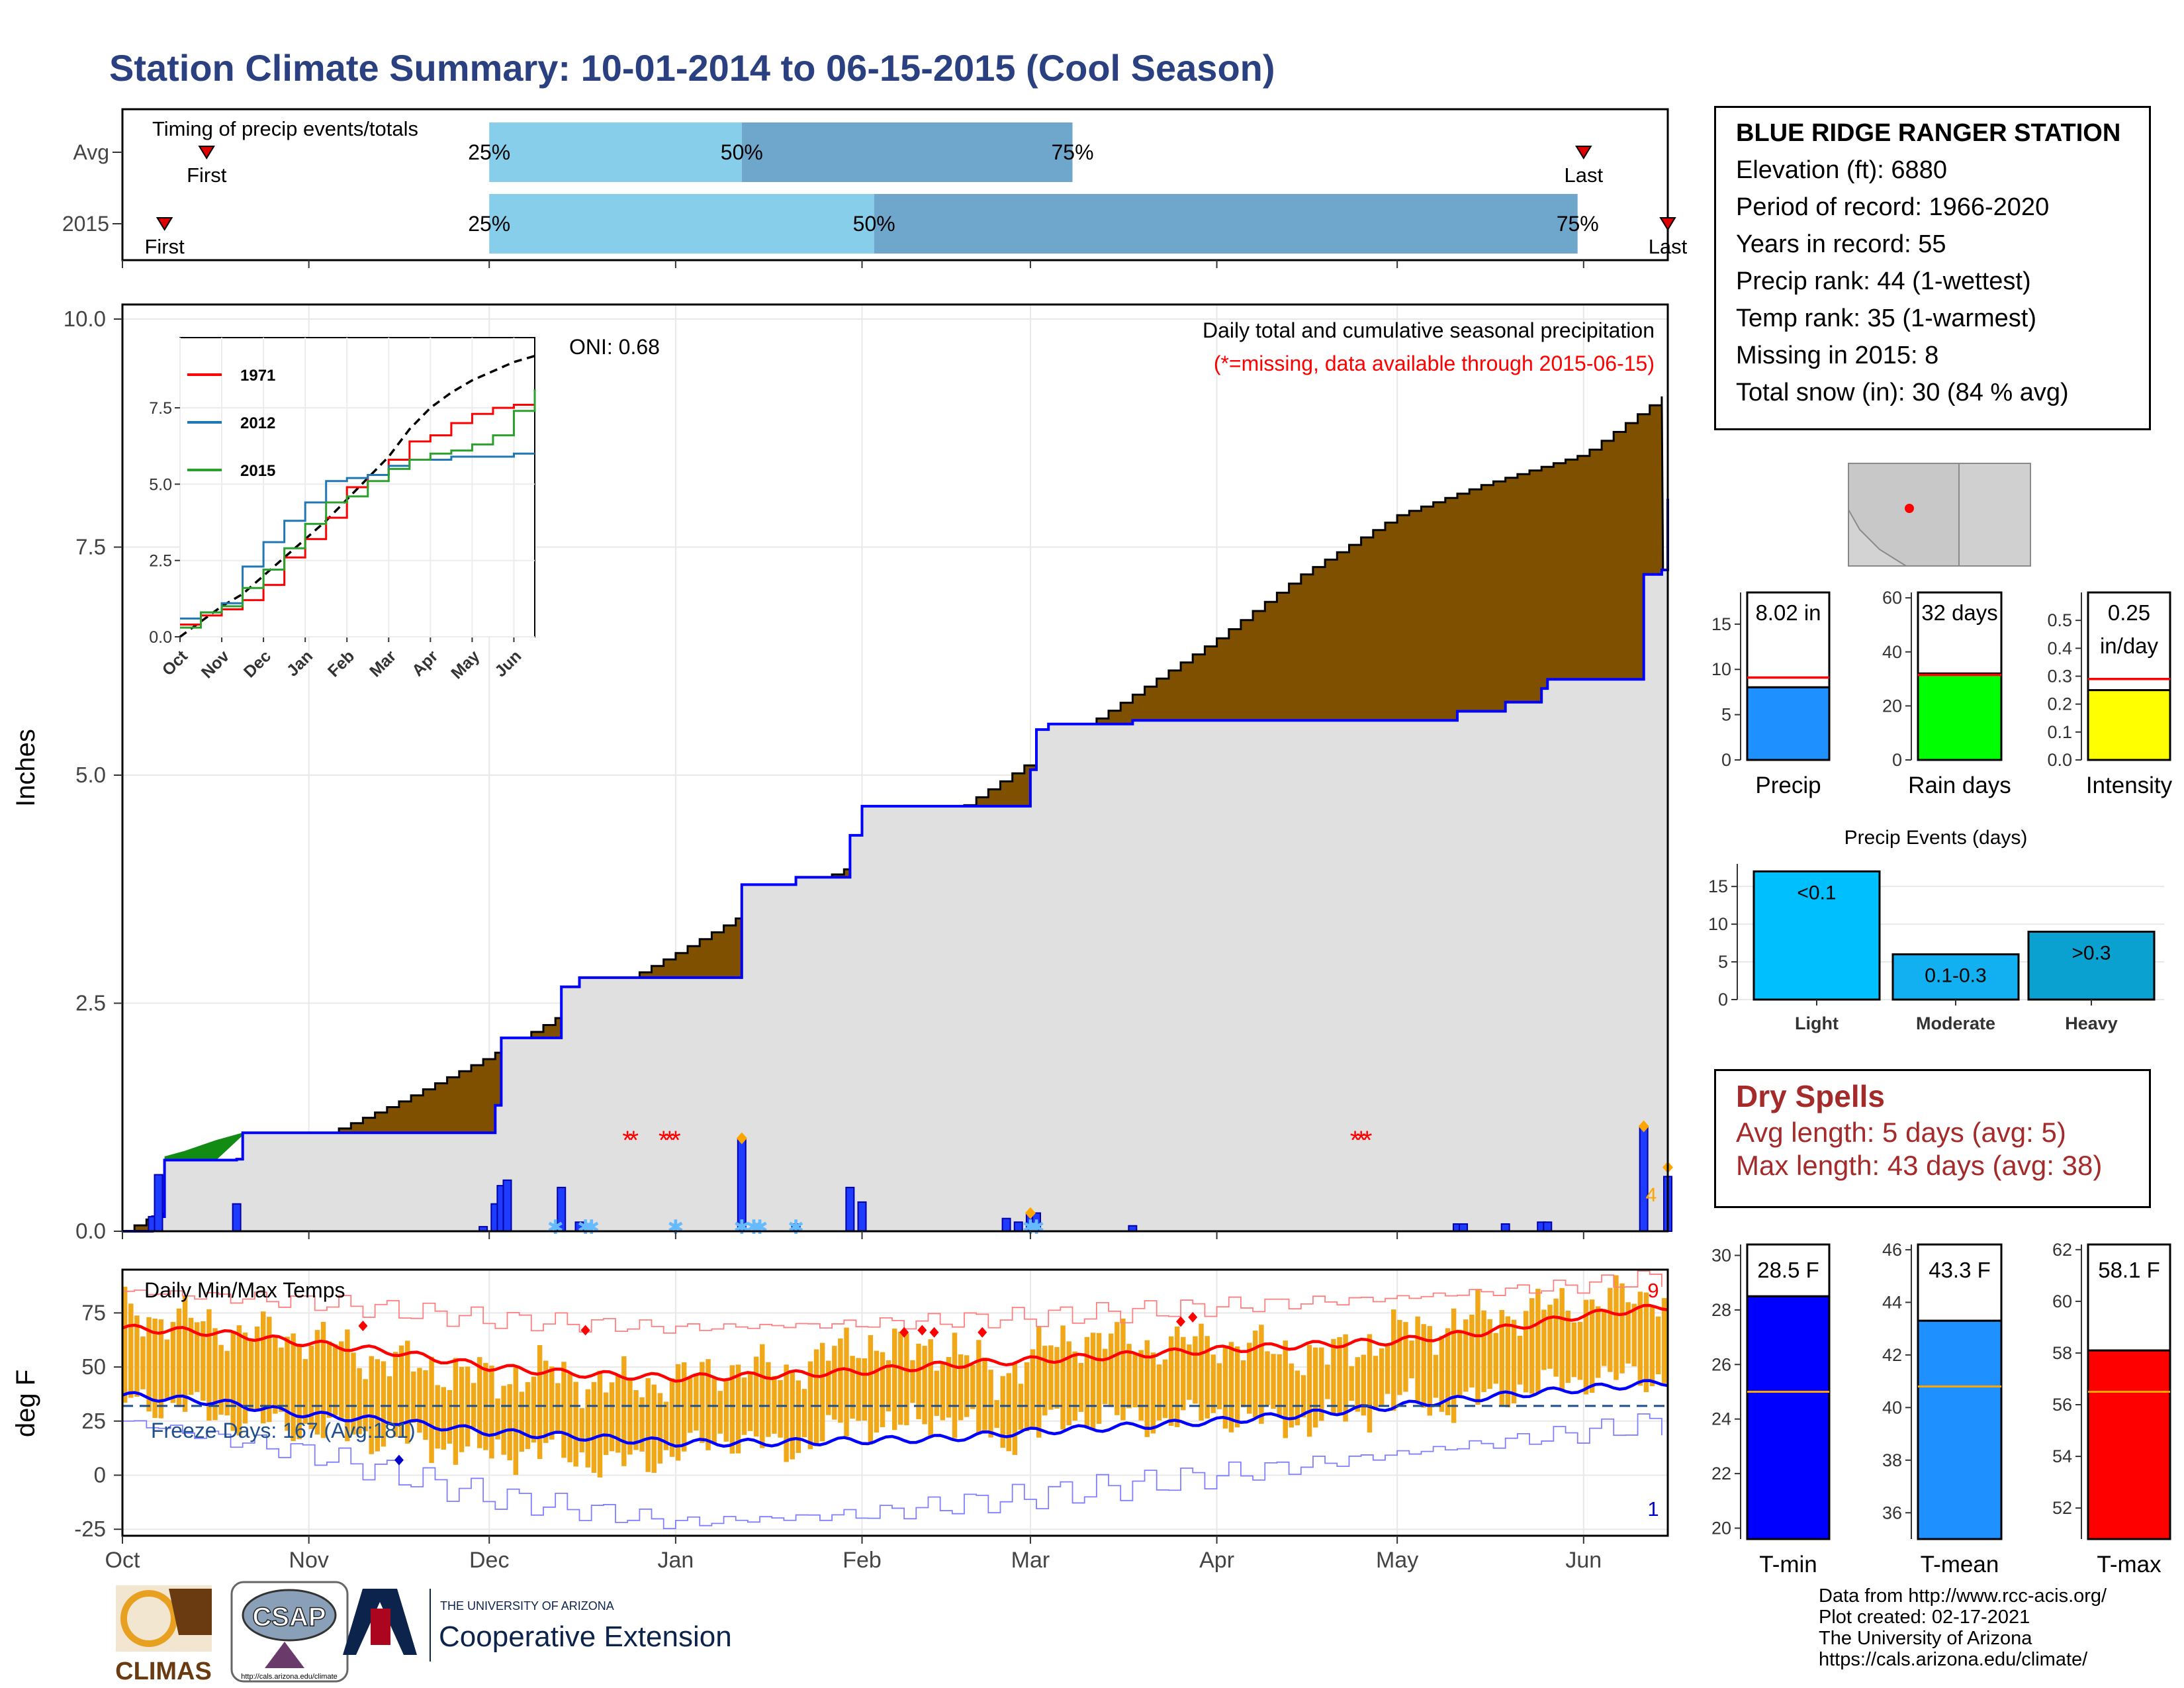 The width and height of the screenshot is (2184, 1688). What do you see at coordinates (160, 408) in the screenshot?
I see `inset-y-label: 7.5` at bounding box center [160, 408].